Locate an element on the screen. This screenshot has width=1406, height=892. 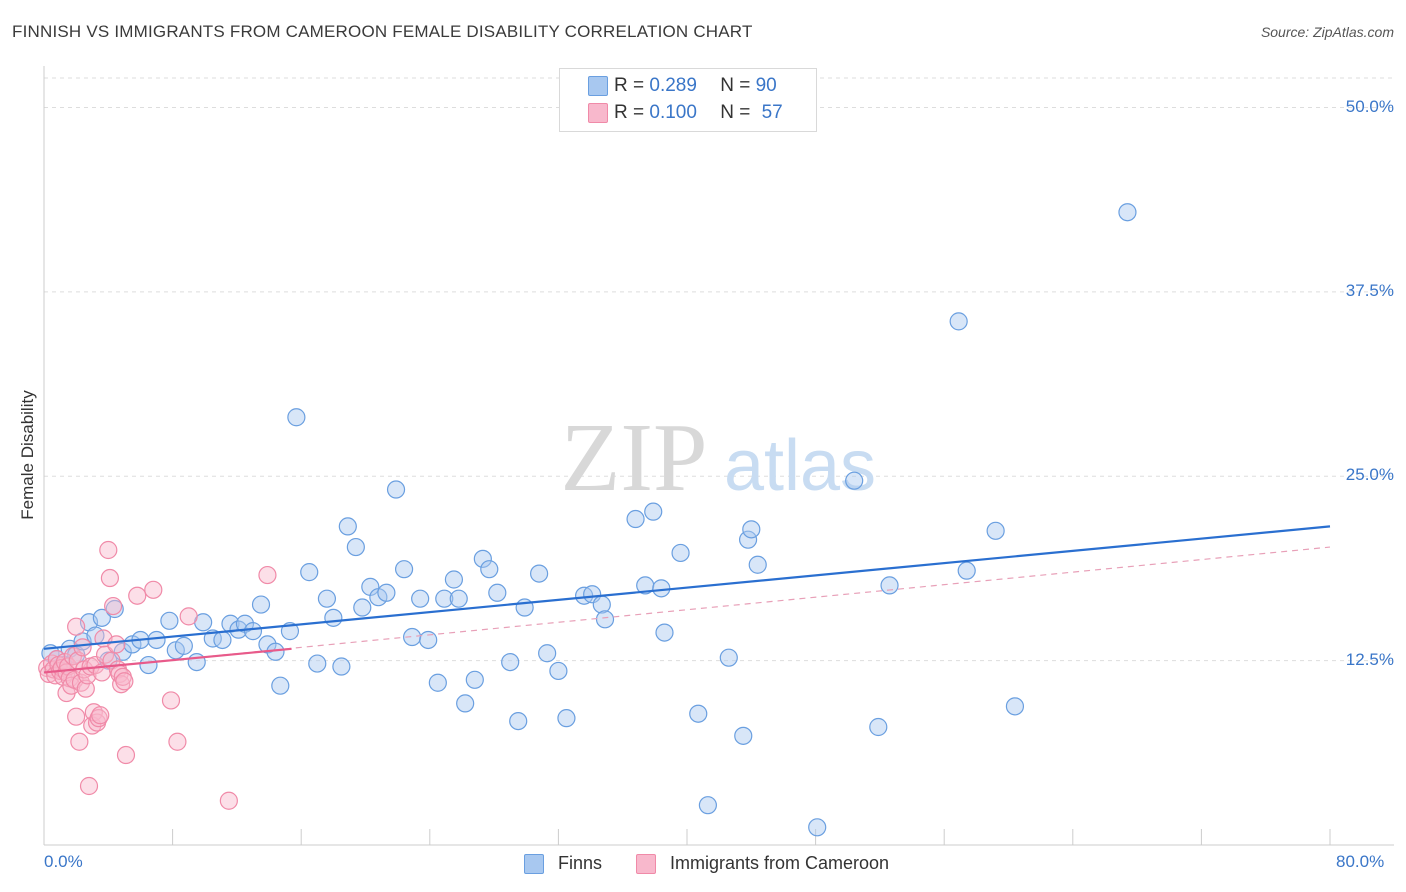
y-tick-label-1: 25.0% is located at coordinates (1369, 475).